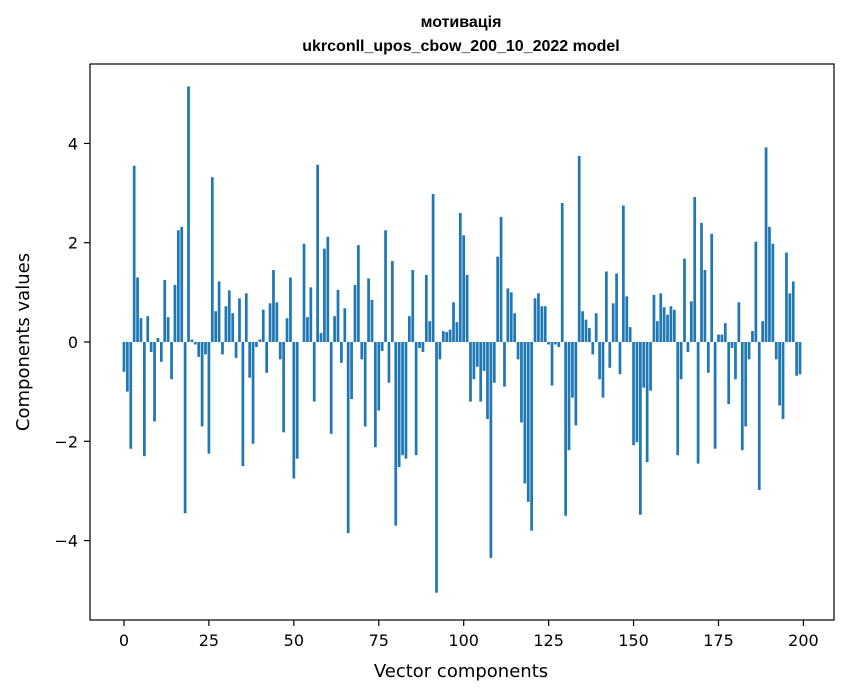 Image resolution: width=847 pixels, height=696 pixels. Describe the element at coordinates (718, 640) in the screenshot. I see `x-tick-label: 175` at that location.